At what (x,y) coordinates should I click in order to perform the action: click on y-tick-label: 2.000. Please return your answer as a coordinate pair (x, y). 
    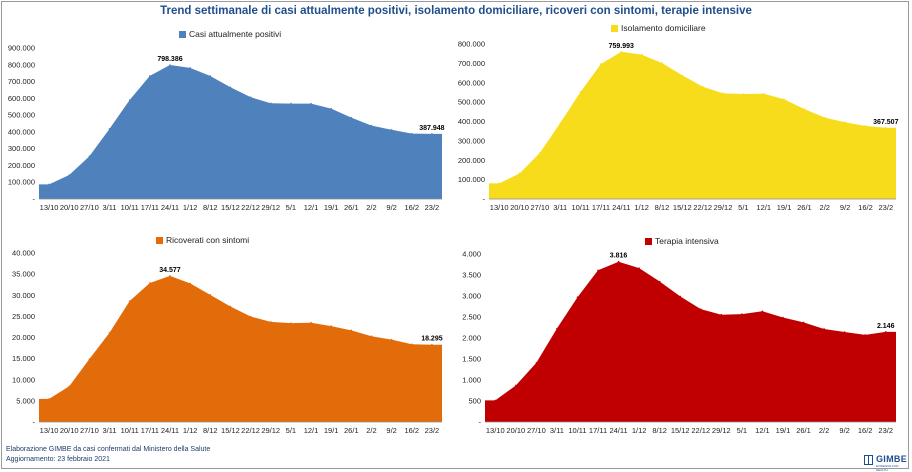
    Looking at the image, I should click on (471, 338).